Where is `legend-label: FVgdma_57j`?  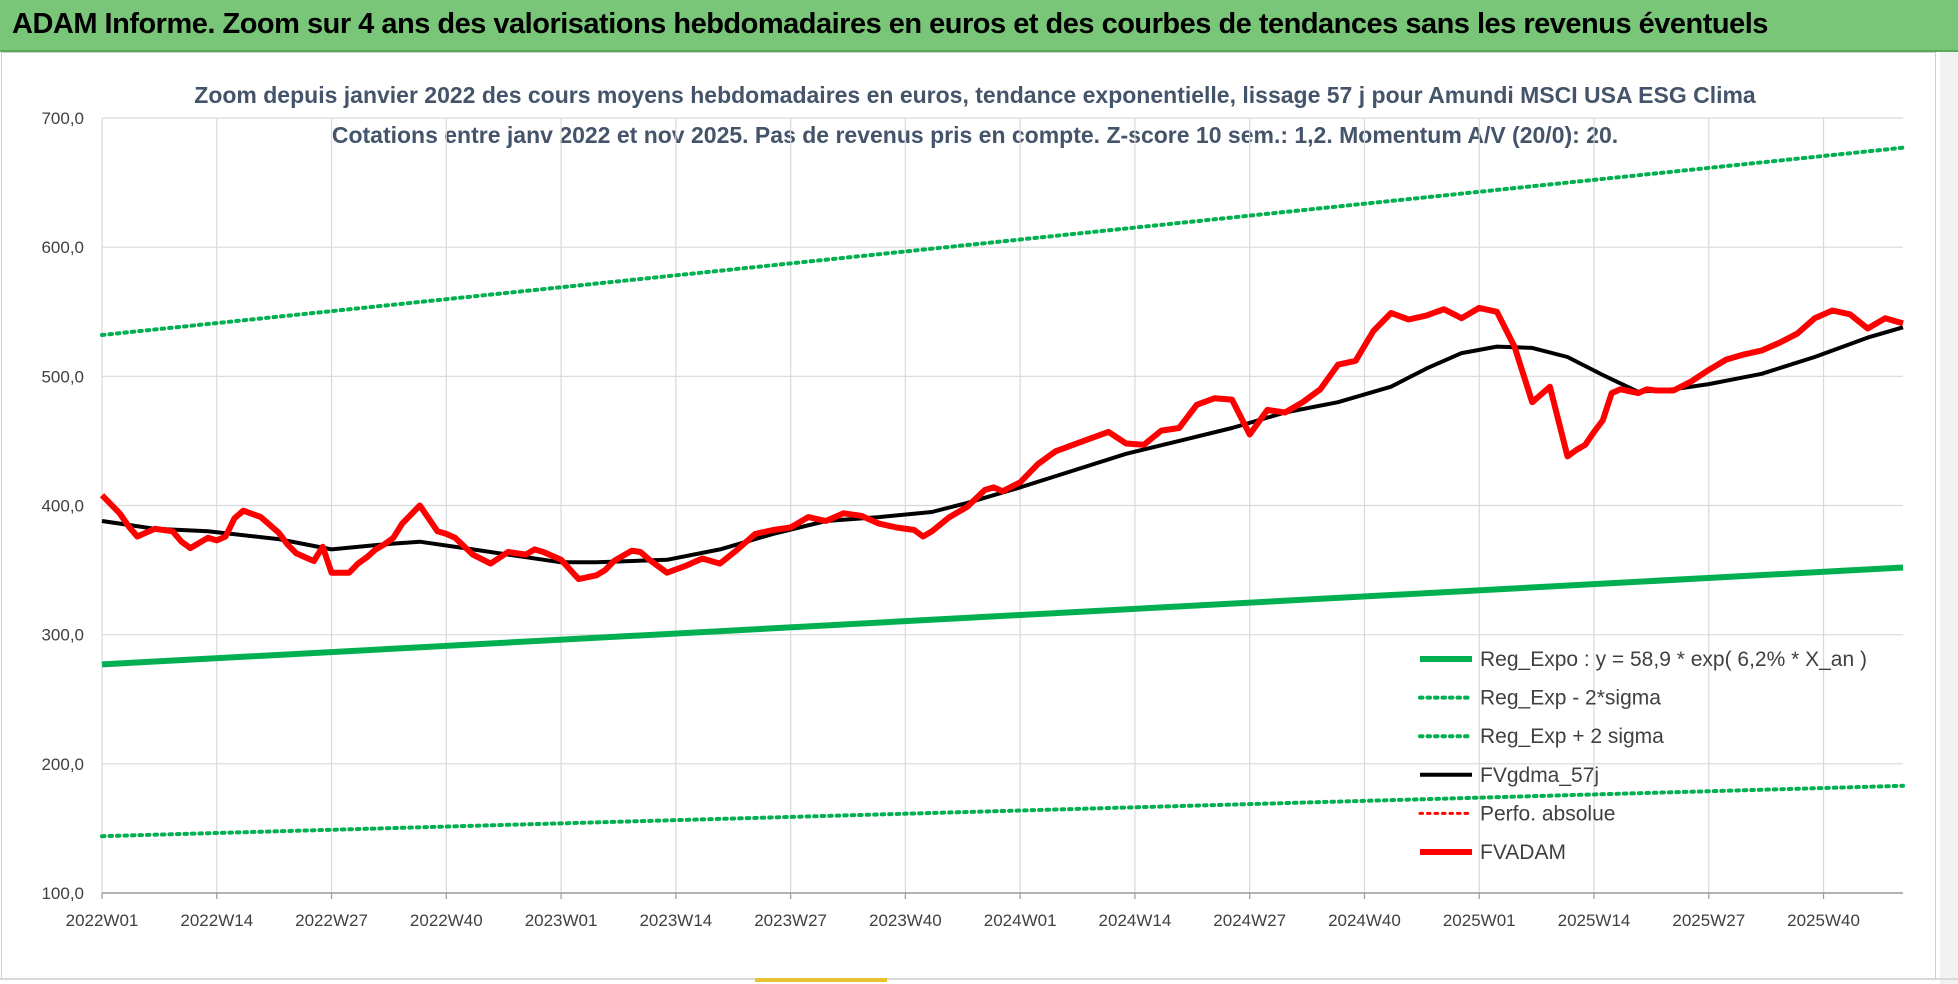 legend-label: FVgdma_57j is located at coordinates (1539, 775).